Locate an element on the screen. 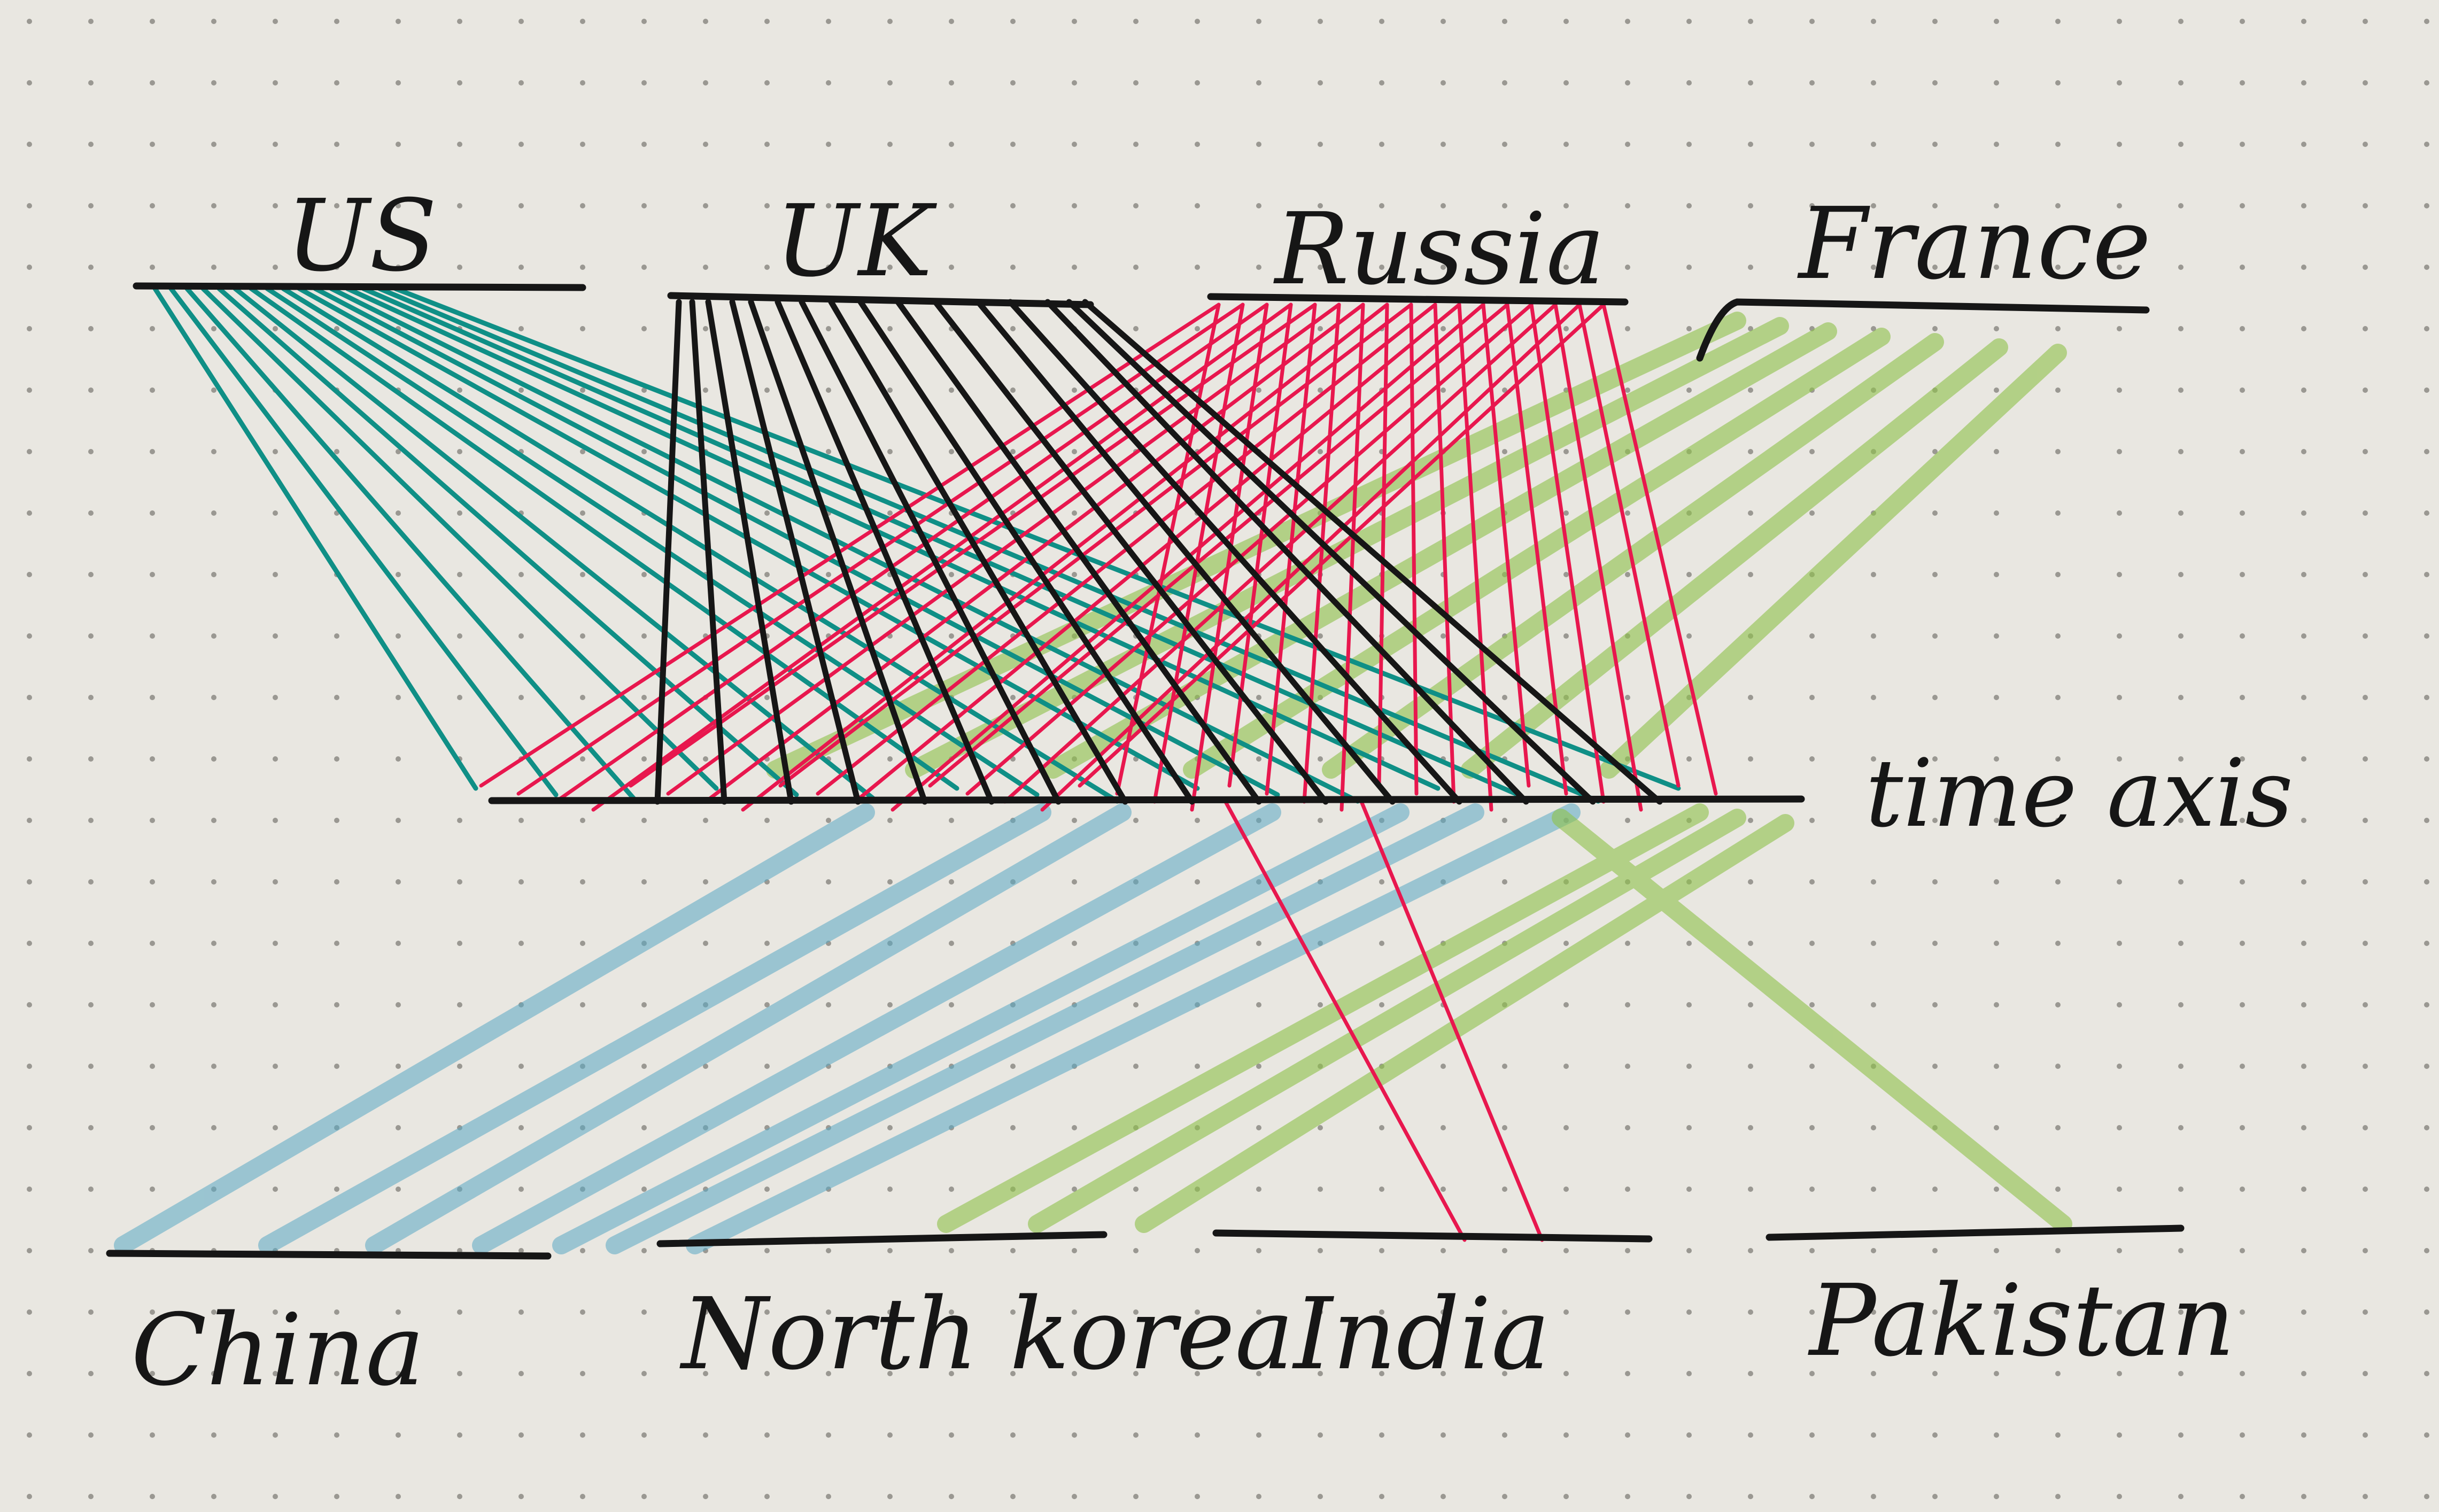  us-baseline is located at coordinates (359, 287).